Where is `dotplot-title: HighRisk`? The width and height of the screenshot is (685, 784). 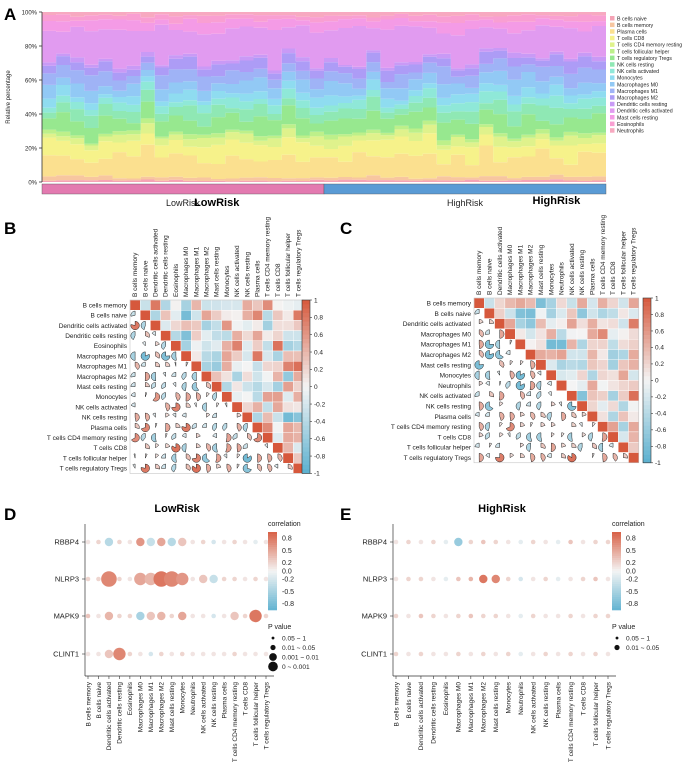 dotplot-title: HighRisk is located at coordinates (502, 509).